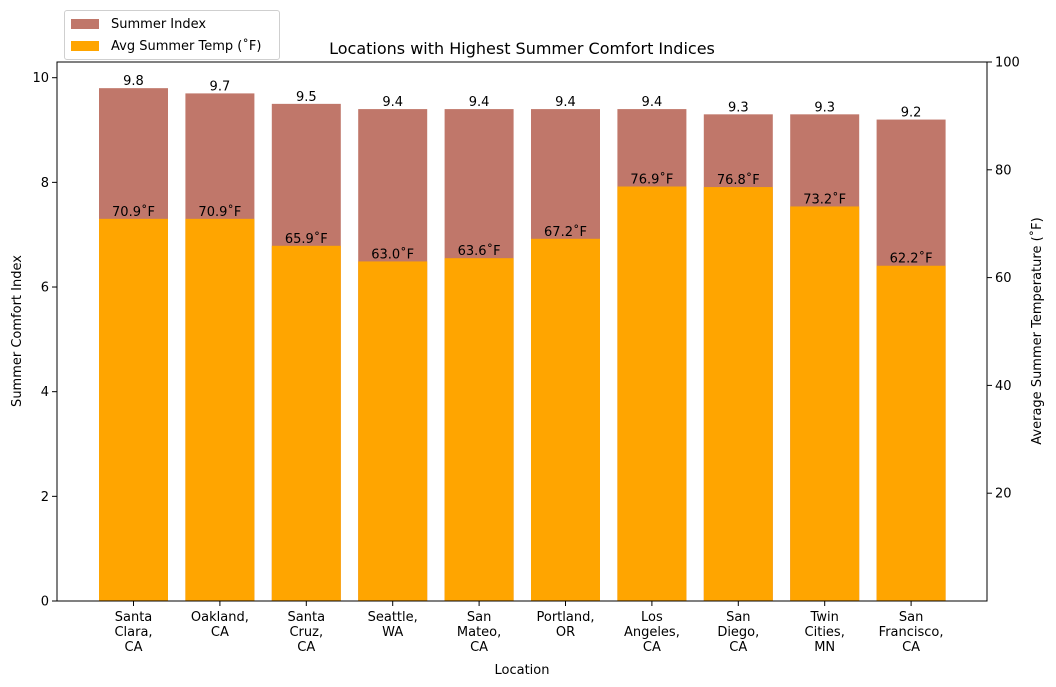 This screenshot has width=1056, height=687. Describe the element at coordinates (392, 254) in the screenshot. I see `data-label-avg-summer-temp-3: 63.0˚F` at that location.